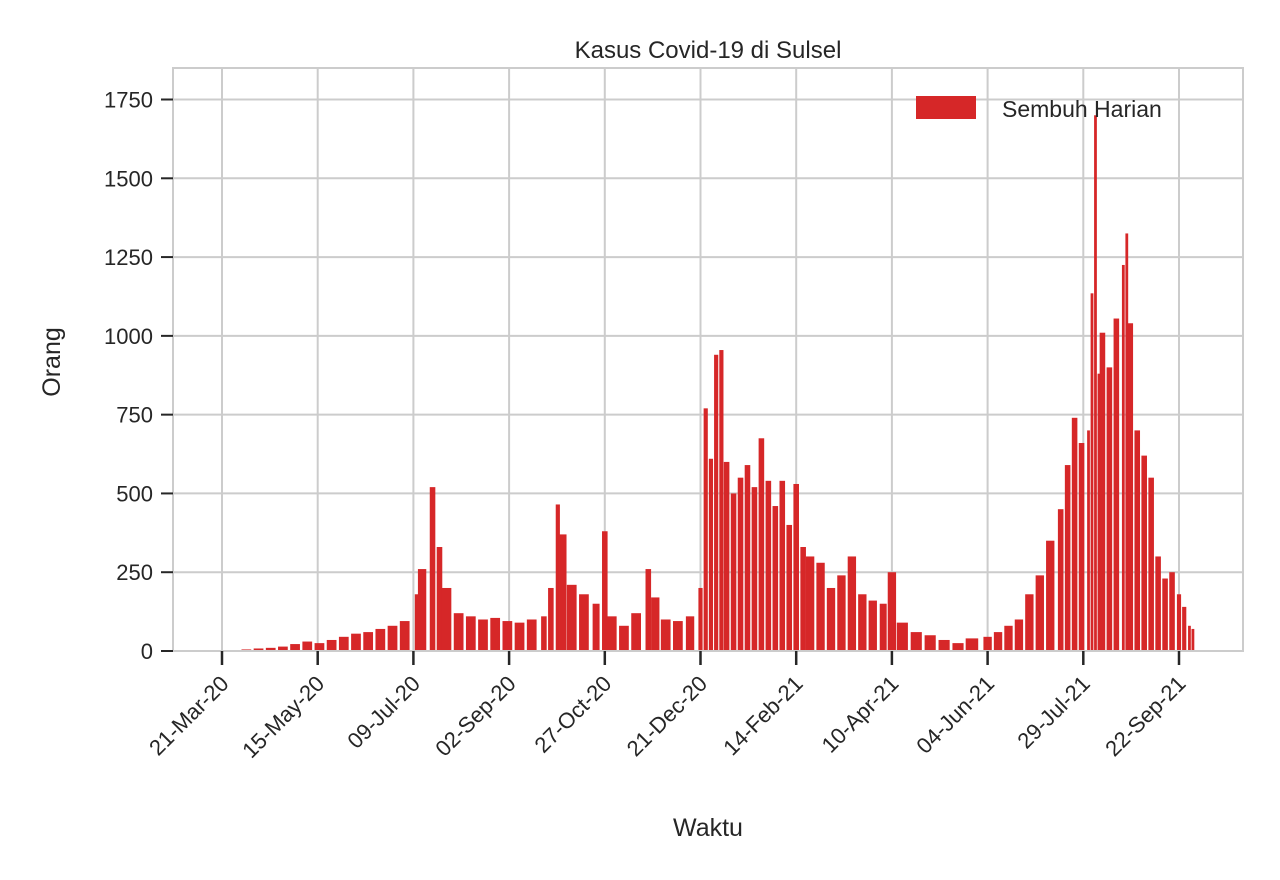 This screenshot has width=1280, height=880. What do you see at coordinates (138, 376) in the screenshot?
I see `y-axis: 0 250 500 750 1000 1250 1500 1750` at bounding box center [138, 376].